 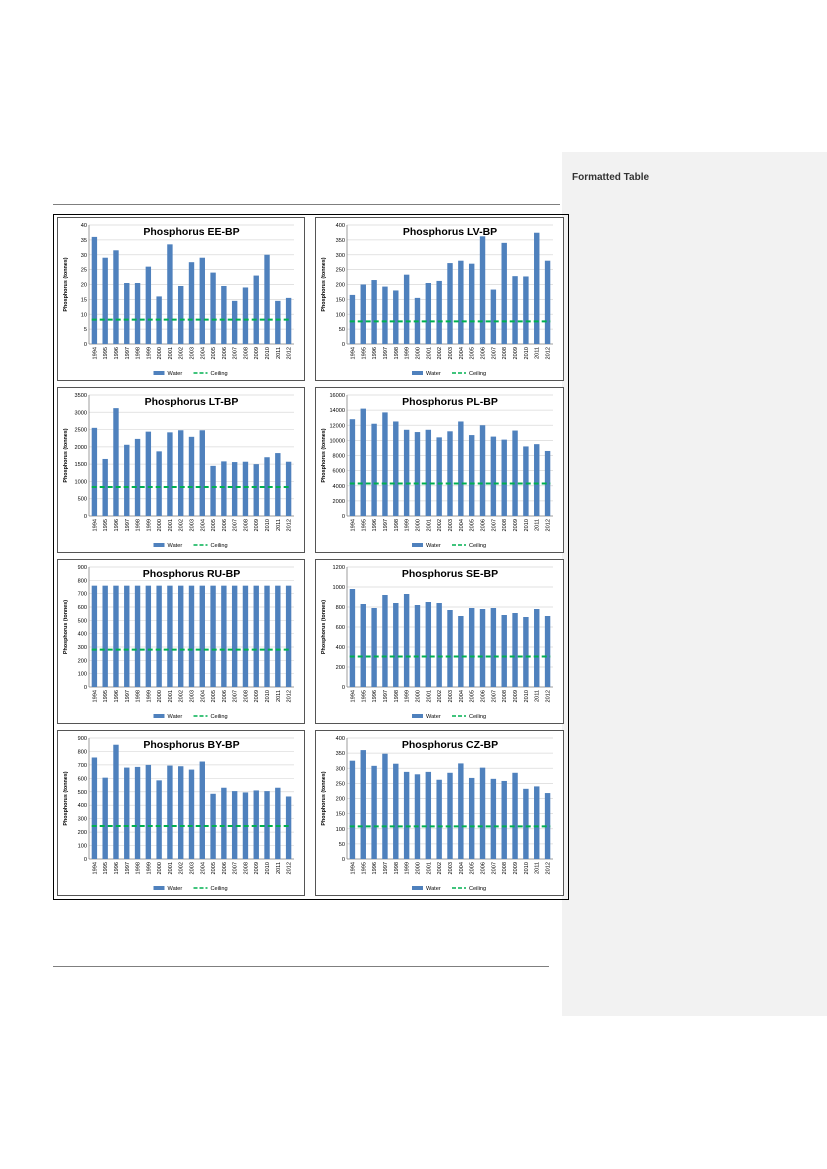 I want to click on x-tick-label: 2003, so click(x=451, y=525).